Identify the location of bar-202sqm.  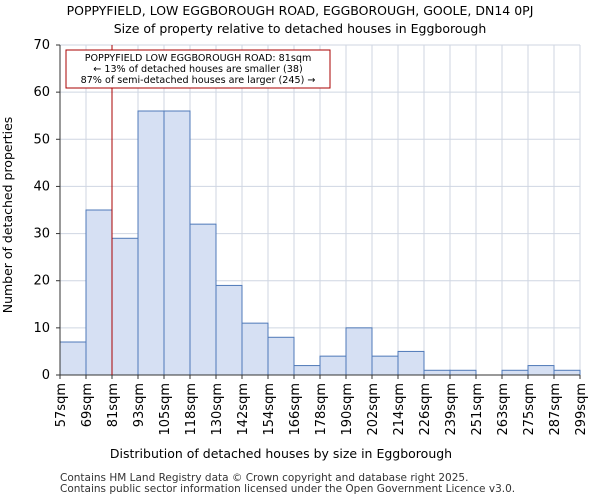
(385, 365).